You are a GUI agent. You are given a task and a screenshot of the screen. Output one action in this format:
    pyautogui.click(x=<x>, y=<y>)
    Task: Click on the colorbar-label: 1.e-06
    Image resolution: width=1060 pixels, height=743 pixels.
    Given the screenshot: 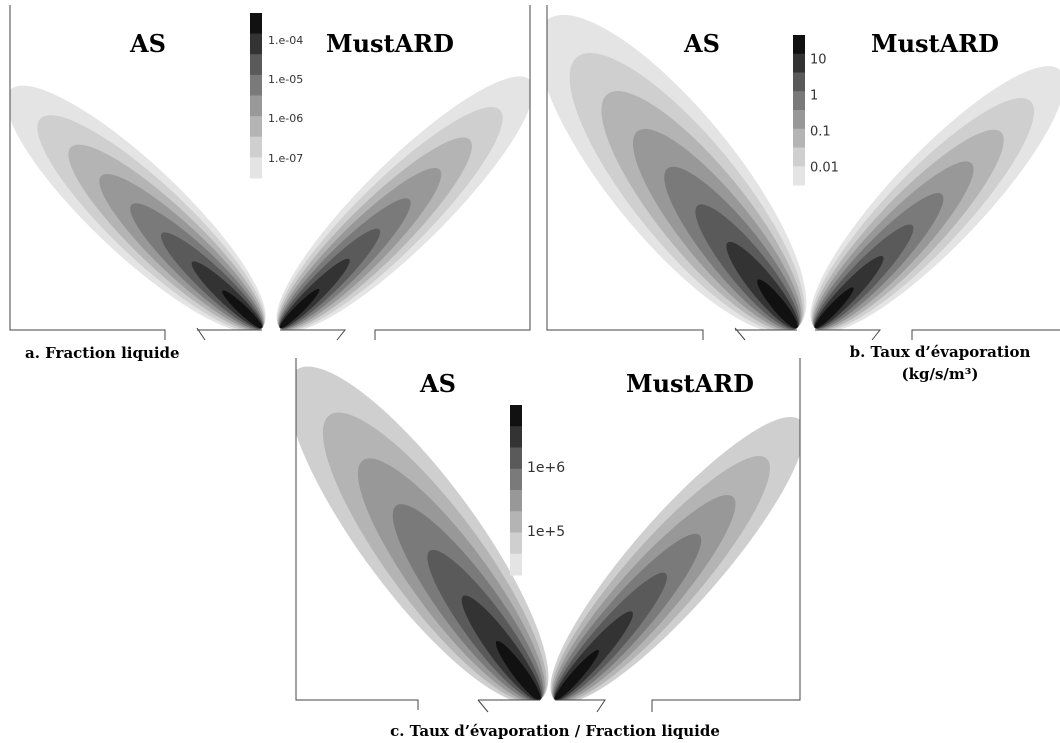 What is the action you would take?
    pyautogui.click(x=285, y=118)
    